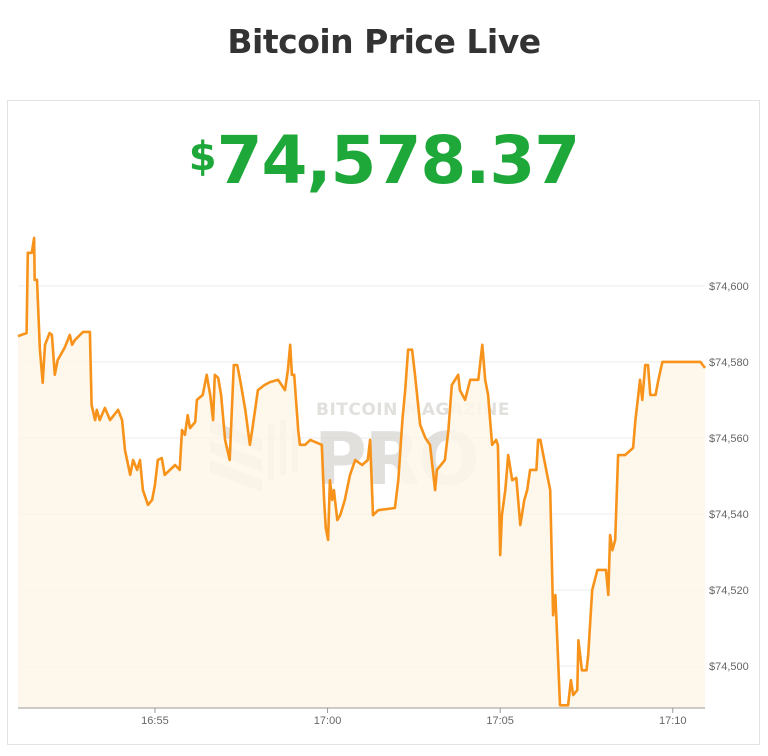  What do you see at coordinates (202, 157) in the screenshot?
I see `currency-symbol: $` at bounding box center [202, 157].